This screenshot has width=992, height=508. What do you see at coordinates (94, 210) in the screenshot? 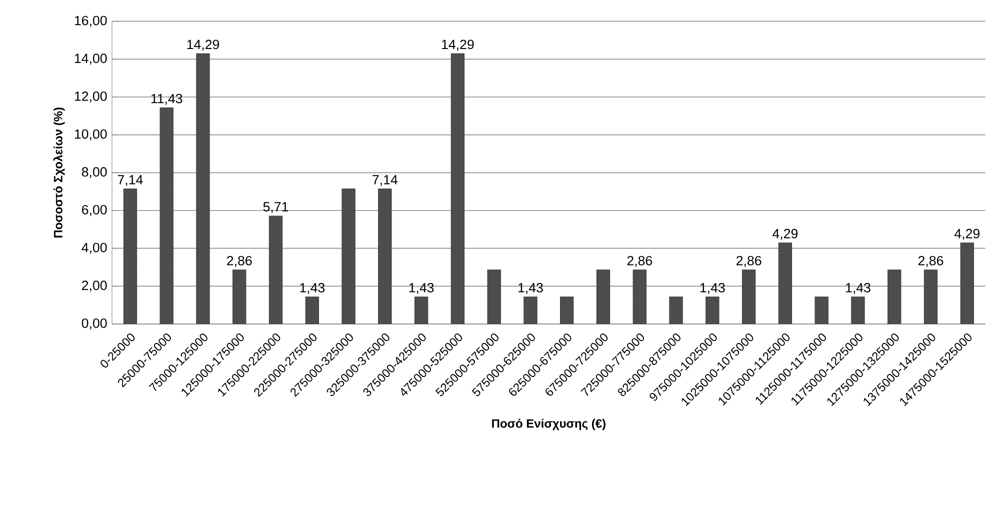
I see `y-tick-label: 6,00` at bounding box center [94, 210].